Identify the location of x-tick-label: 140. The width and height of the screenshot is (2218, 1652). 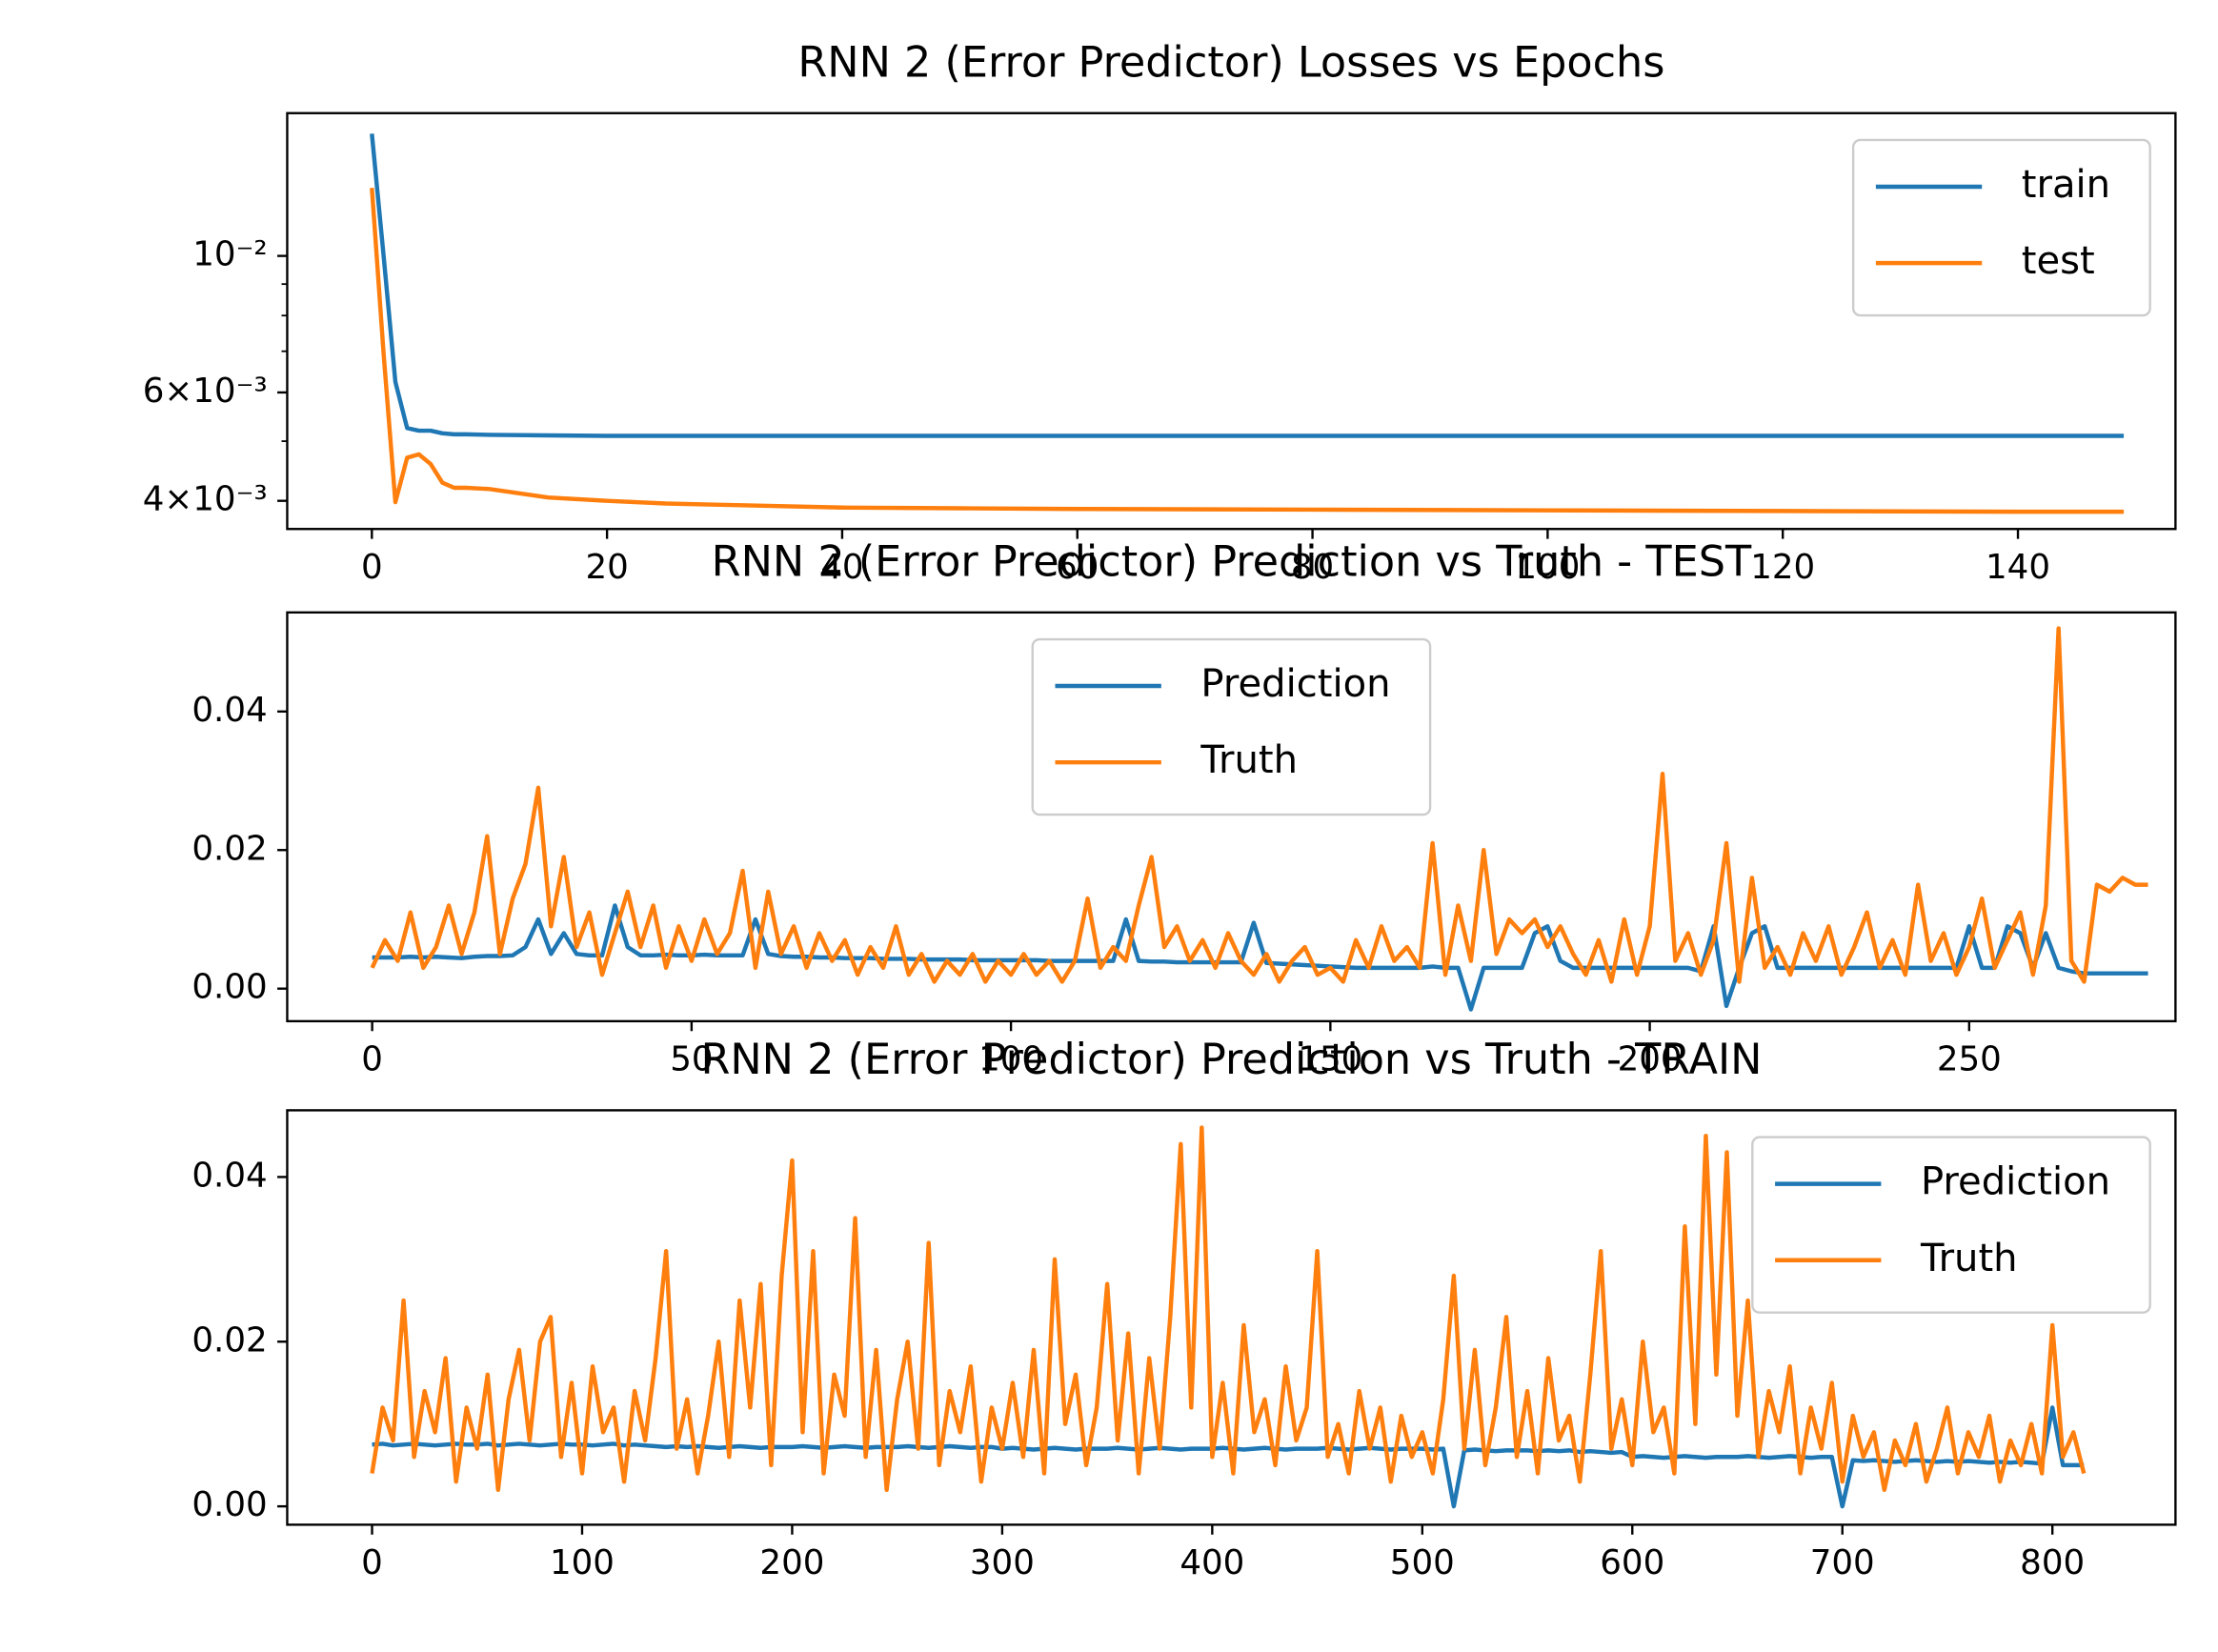
(2018, 567).